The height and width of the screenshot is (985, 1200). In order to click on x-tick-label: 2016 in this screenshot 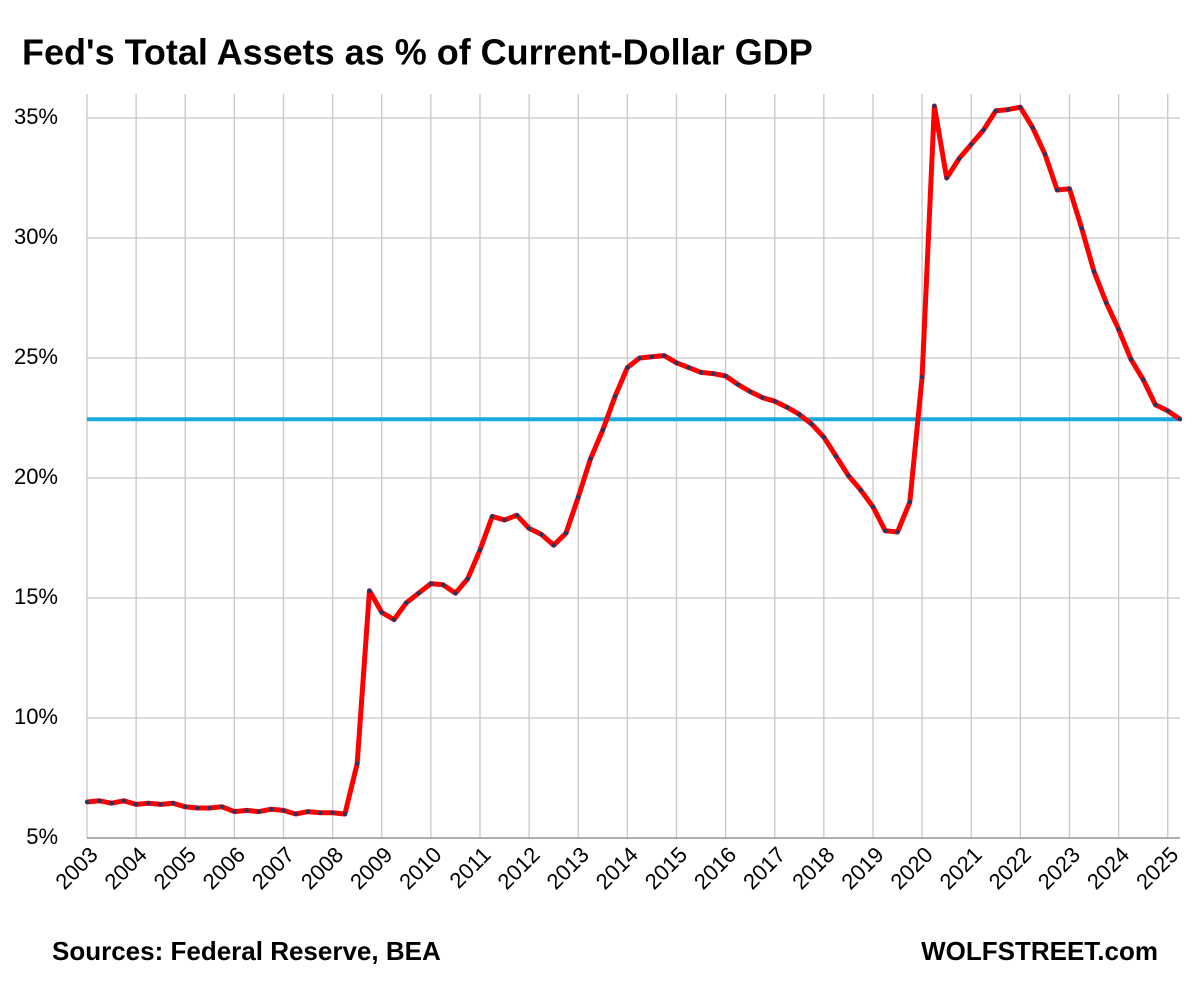, I will do `click(715, 868)`.